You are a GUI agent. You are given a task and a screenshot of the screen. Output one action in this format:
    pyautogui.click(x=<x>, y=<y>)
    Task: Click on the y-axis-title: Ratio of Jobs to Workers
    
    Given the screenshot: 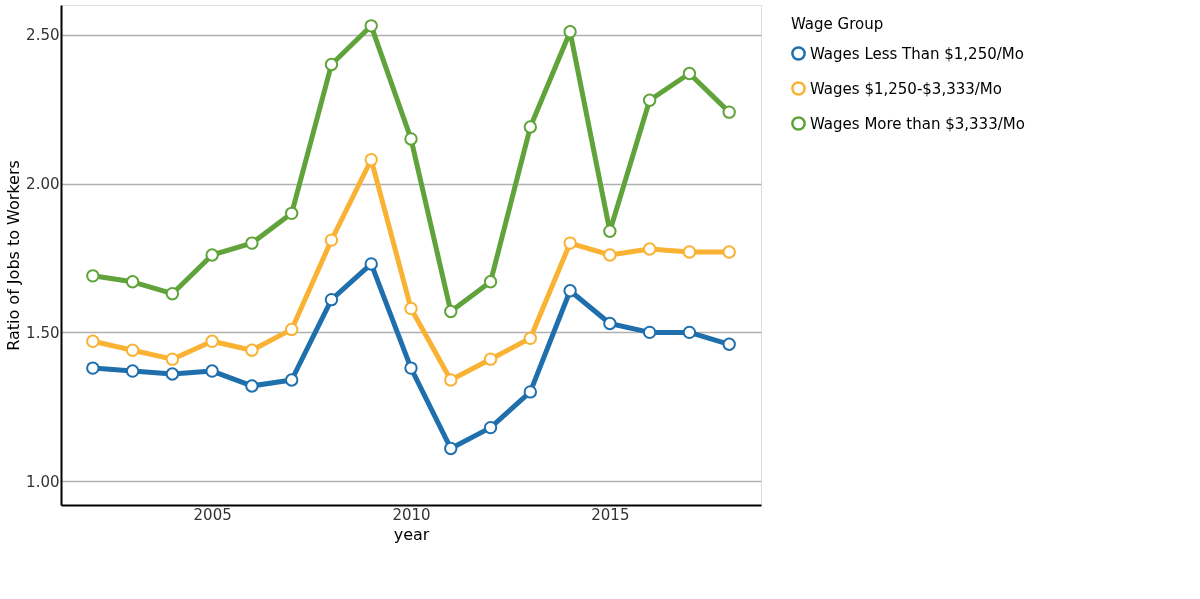 What is the action you would take?
    pyautogui.click(x=14, y=255)
    